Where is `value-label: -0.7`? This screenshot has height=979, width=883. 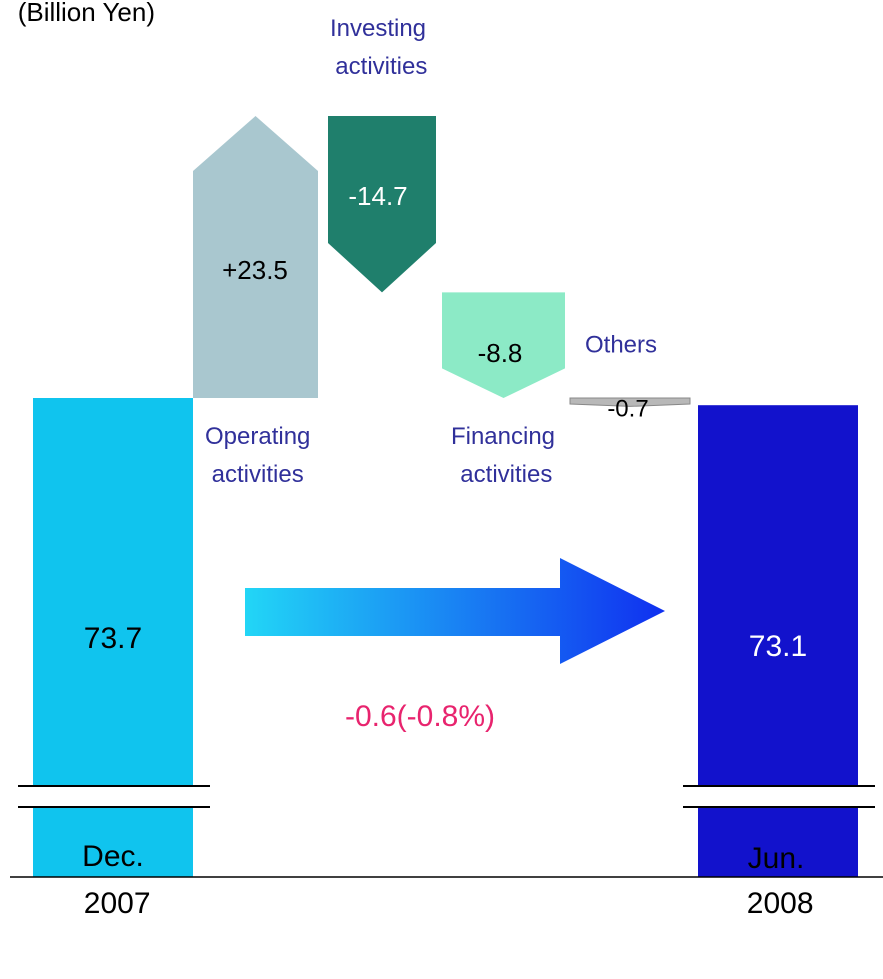
value-label: -0.7 is located at coordinates (627, 408).